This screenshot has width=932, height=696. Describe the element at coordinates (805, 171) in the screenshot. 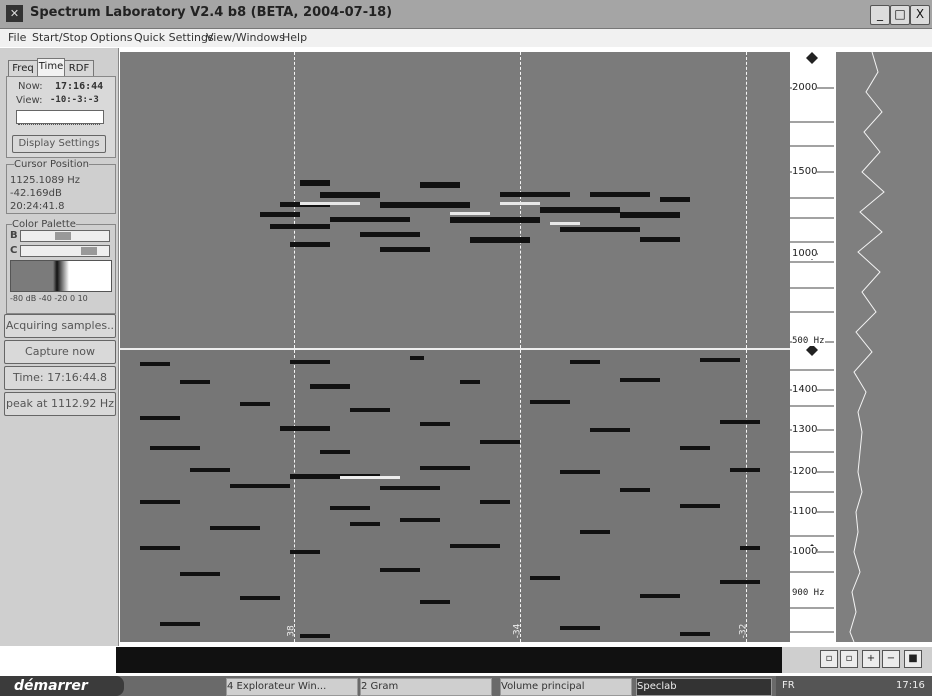

I see `scale-label: 1500` at that location.